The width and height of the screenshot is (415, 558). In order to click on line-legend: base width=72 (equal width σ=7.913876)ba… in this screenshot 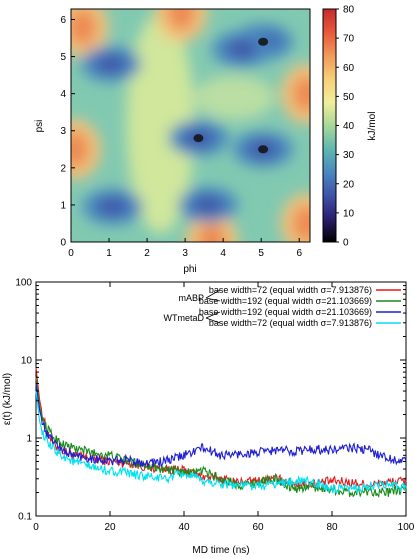, I will do `click(282, 306)`.